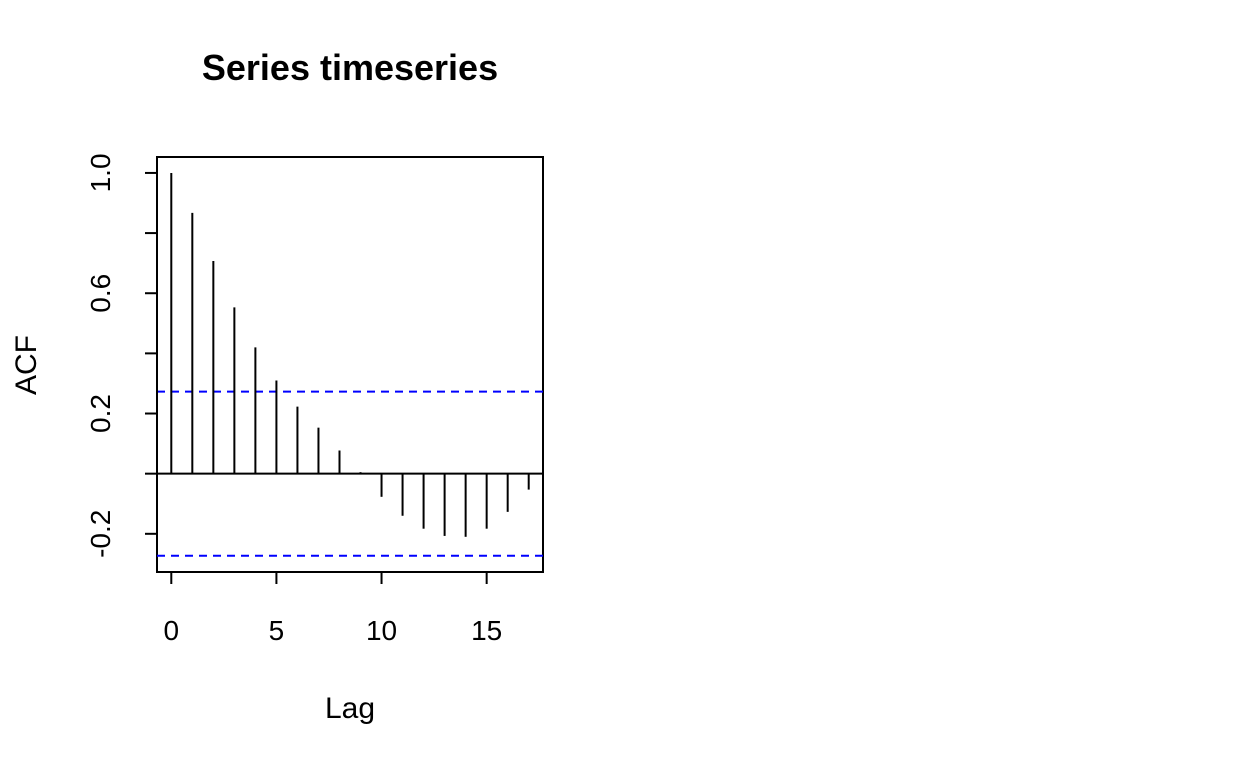 This screenshot has width=1248, height=768. Describe the element at coordinates (486, 630) in the screenshot. I see `x-tick-label: 15` at that location.